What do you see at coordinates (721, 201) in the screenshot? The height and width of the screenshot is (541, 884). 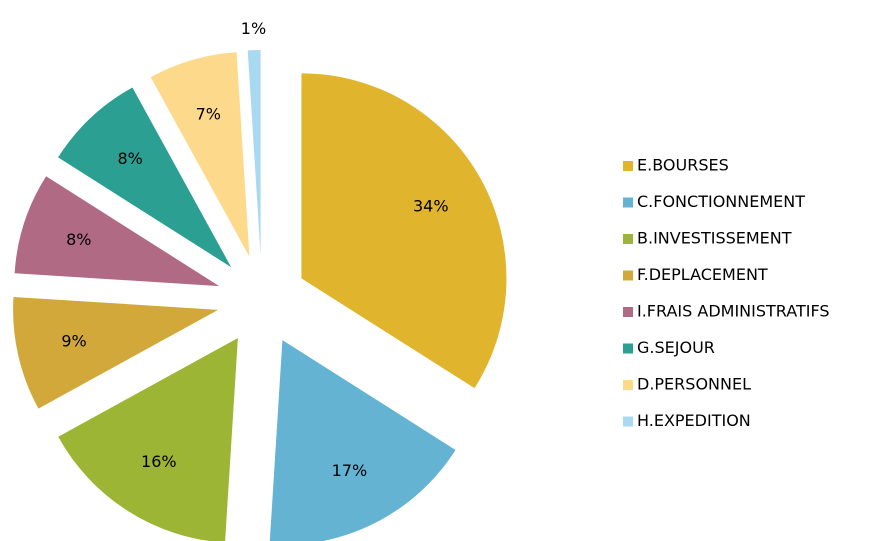 I see `legend-label: C.FONCTIONNEMENT` at bounding box center [721, 201].